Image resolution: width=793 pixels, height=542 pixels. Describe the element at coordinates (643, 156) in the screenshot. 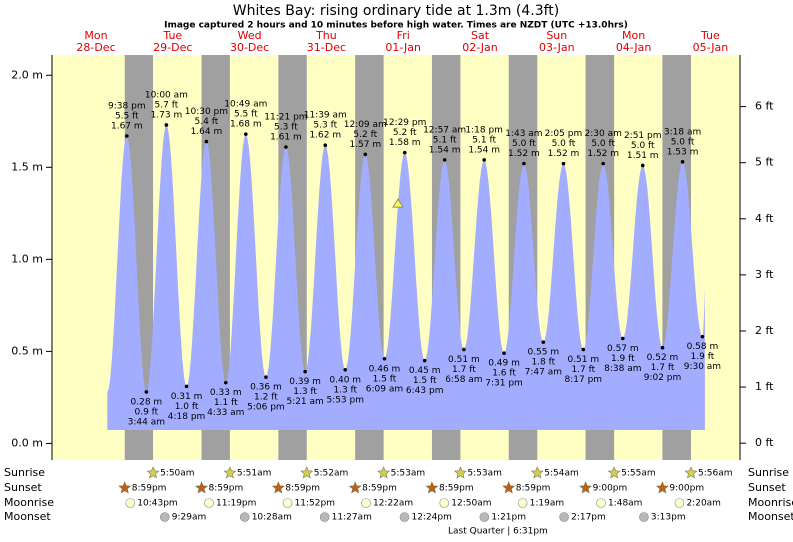

I see `tide-label: 1.51 m` at that location.